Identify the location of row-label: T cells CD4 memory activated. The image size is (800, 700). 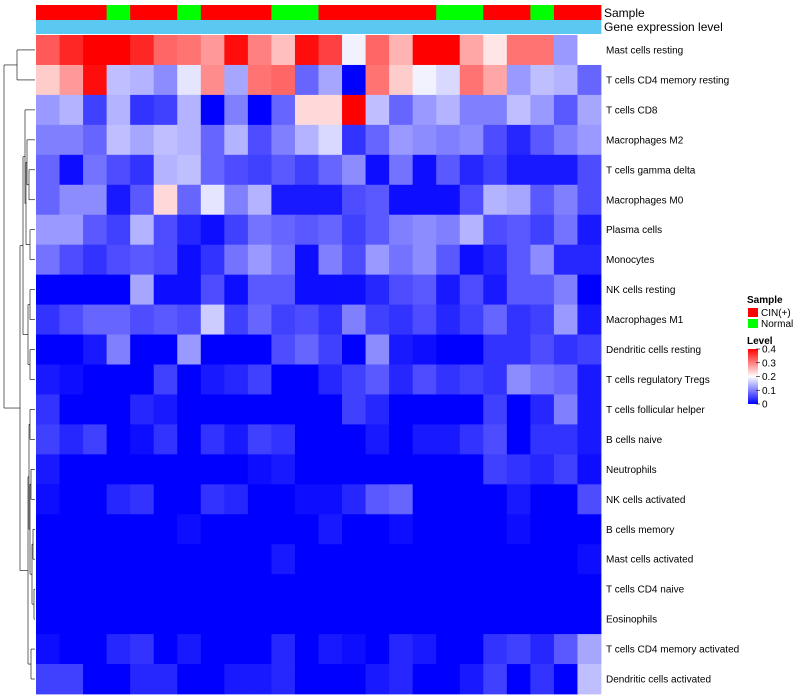
(672, 650).